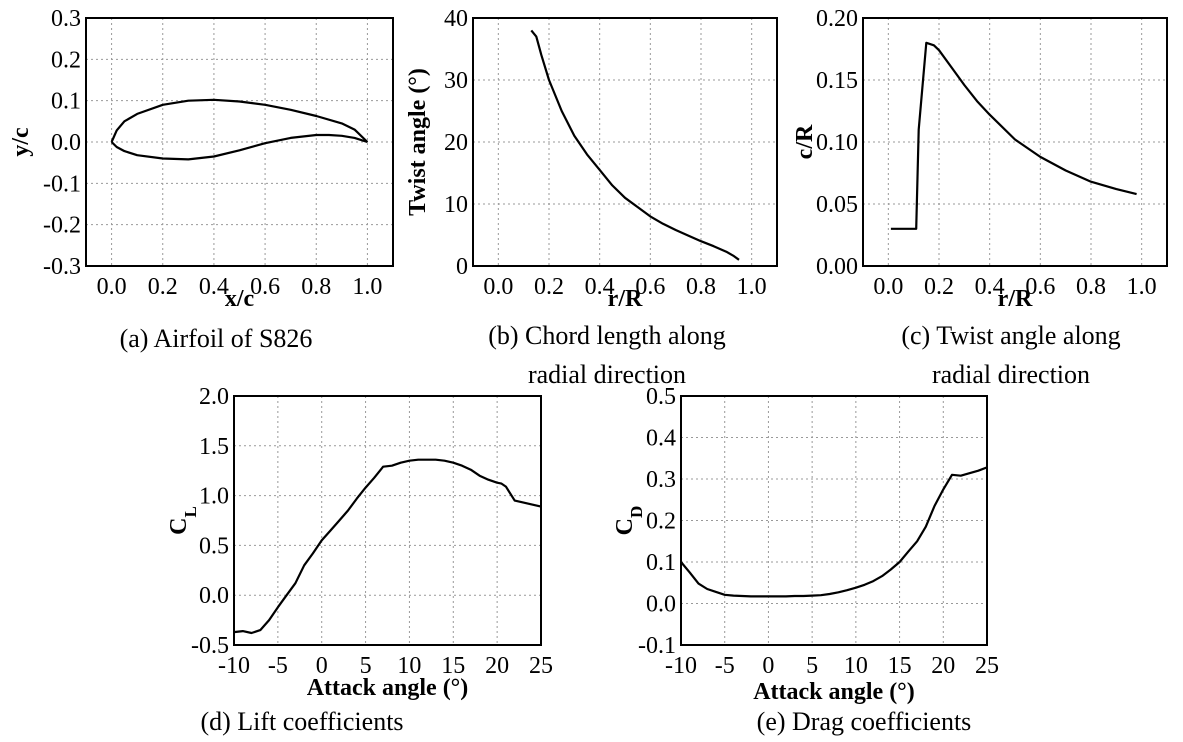 This screenshot has width=1183, height=742. I want to click on y-axis-label-subscript: D, so click(636, 512).